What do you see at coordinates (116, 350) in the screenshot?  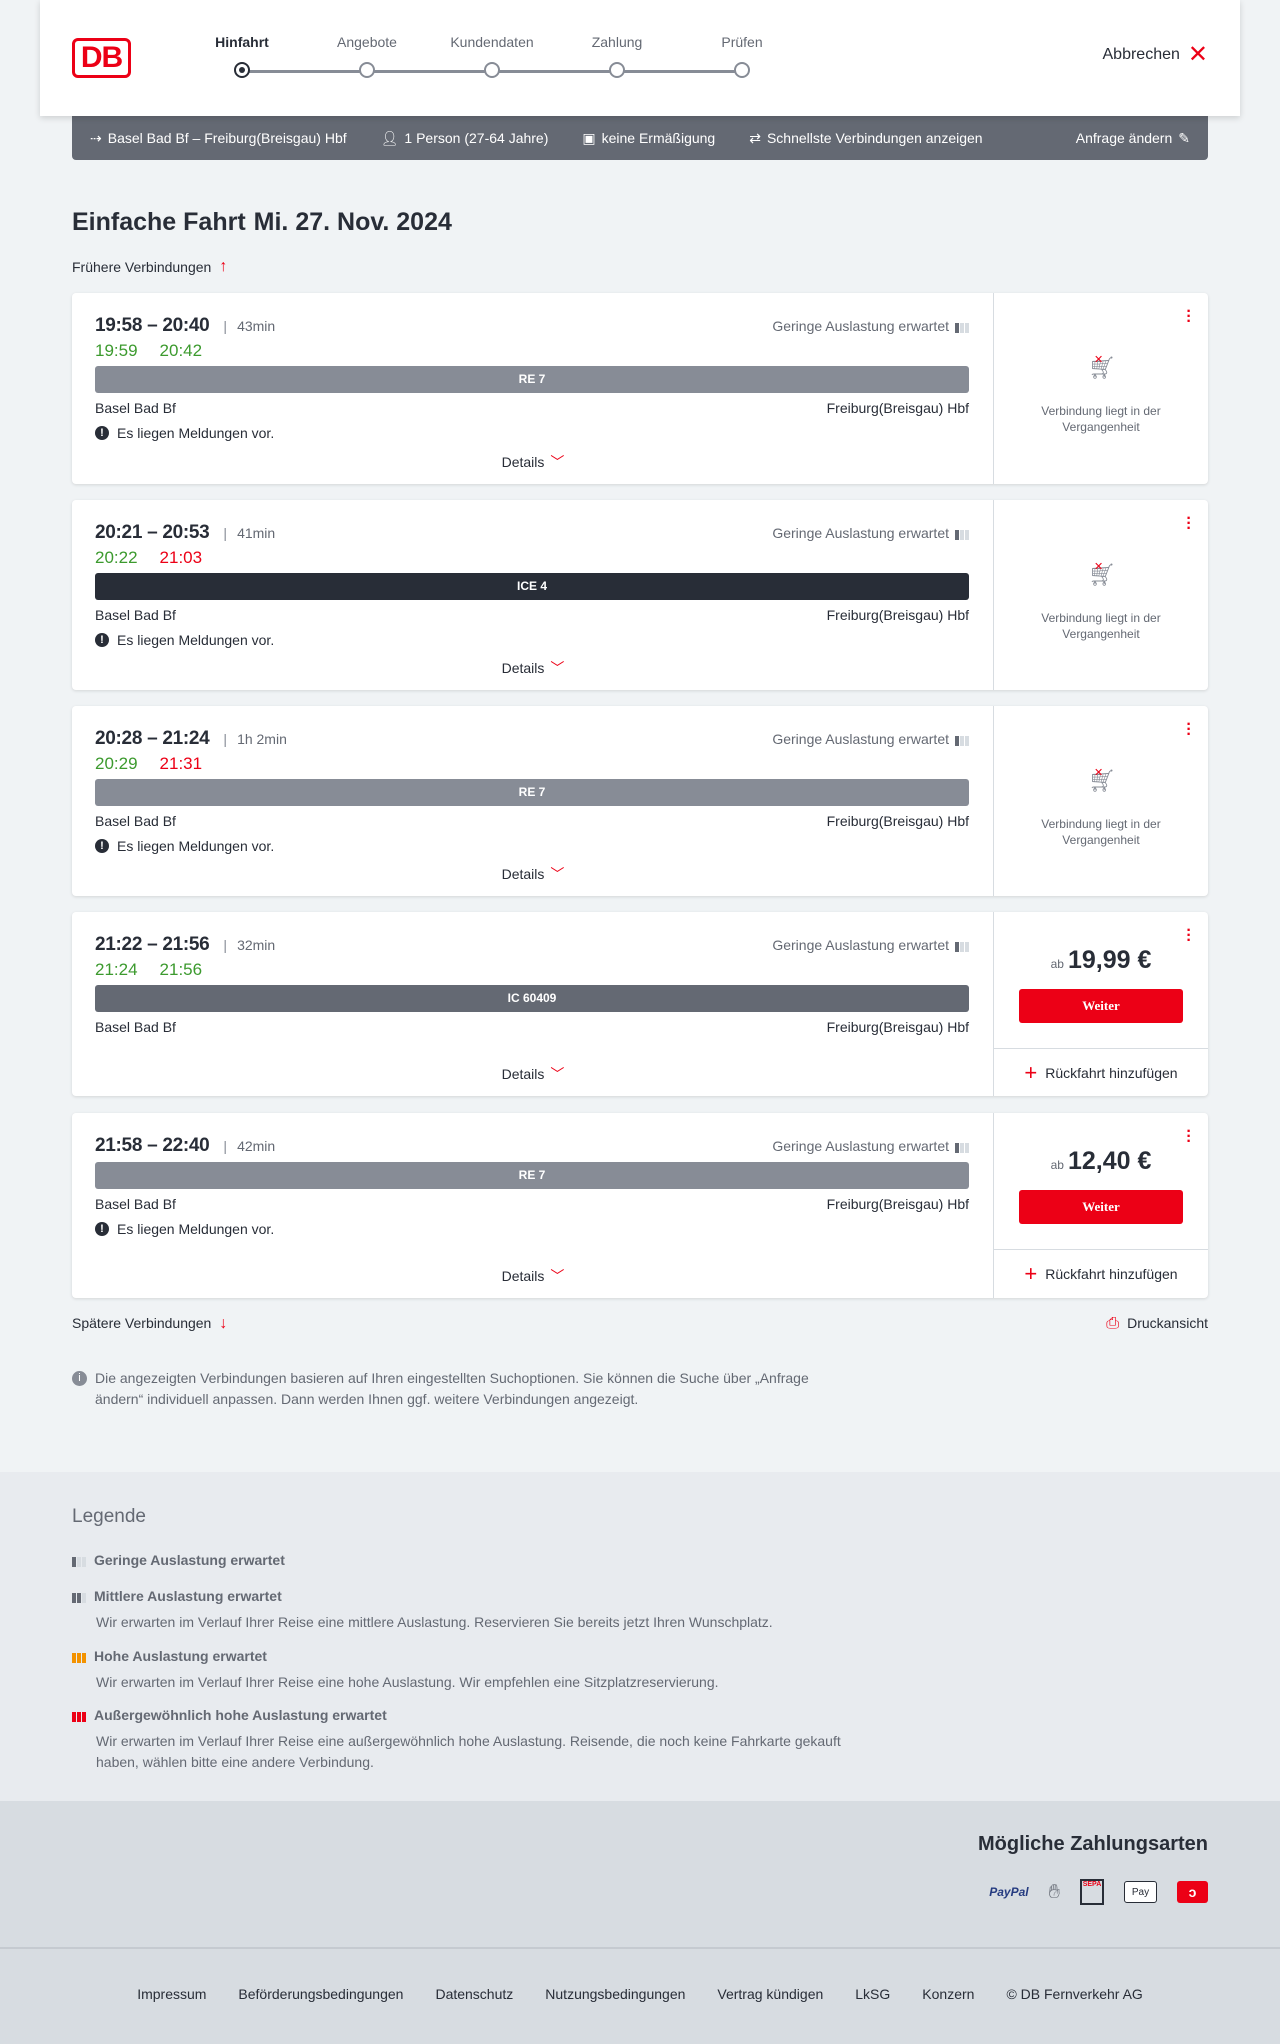 I see `realtime-departure: 19:59` at bounding box center [116, 350].